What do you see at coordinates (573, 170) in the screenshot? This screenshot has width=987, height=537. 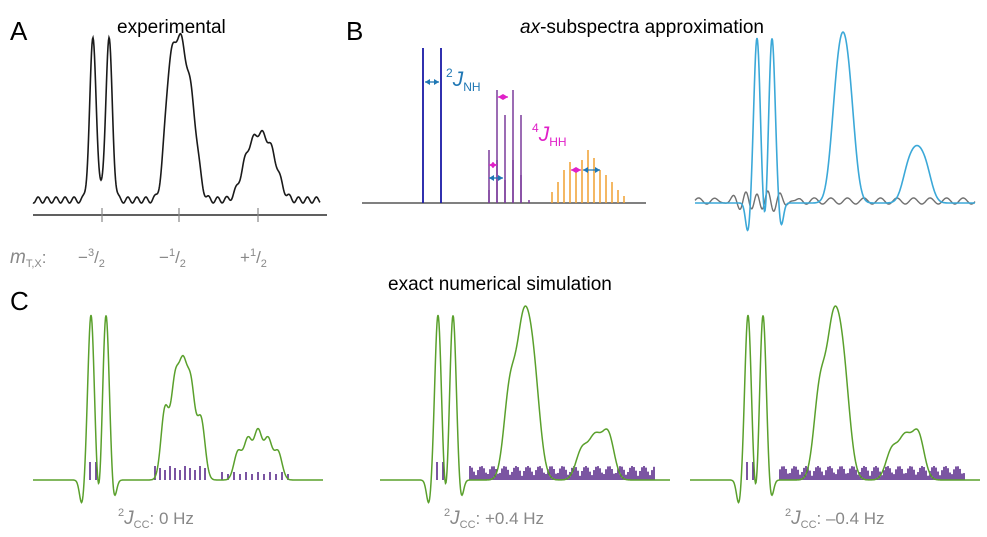 I see `arrow-hh-orange-head-left` at bounding box center [573, 170].